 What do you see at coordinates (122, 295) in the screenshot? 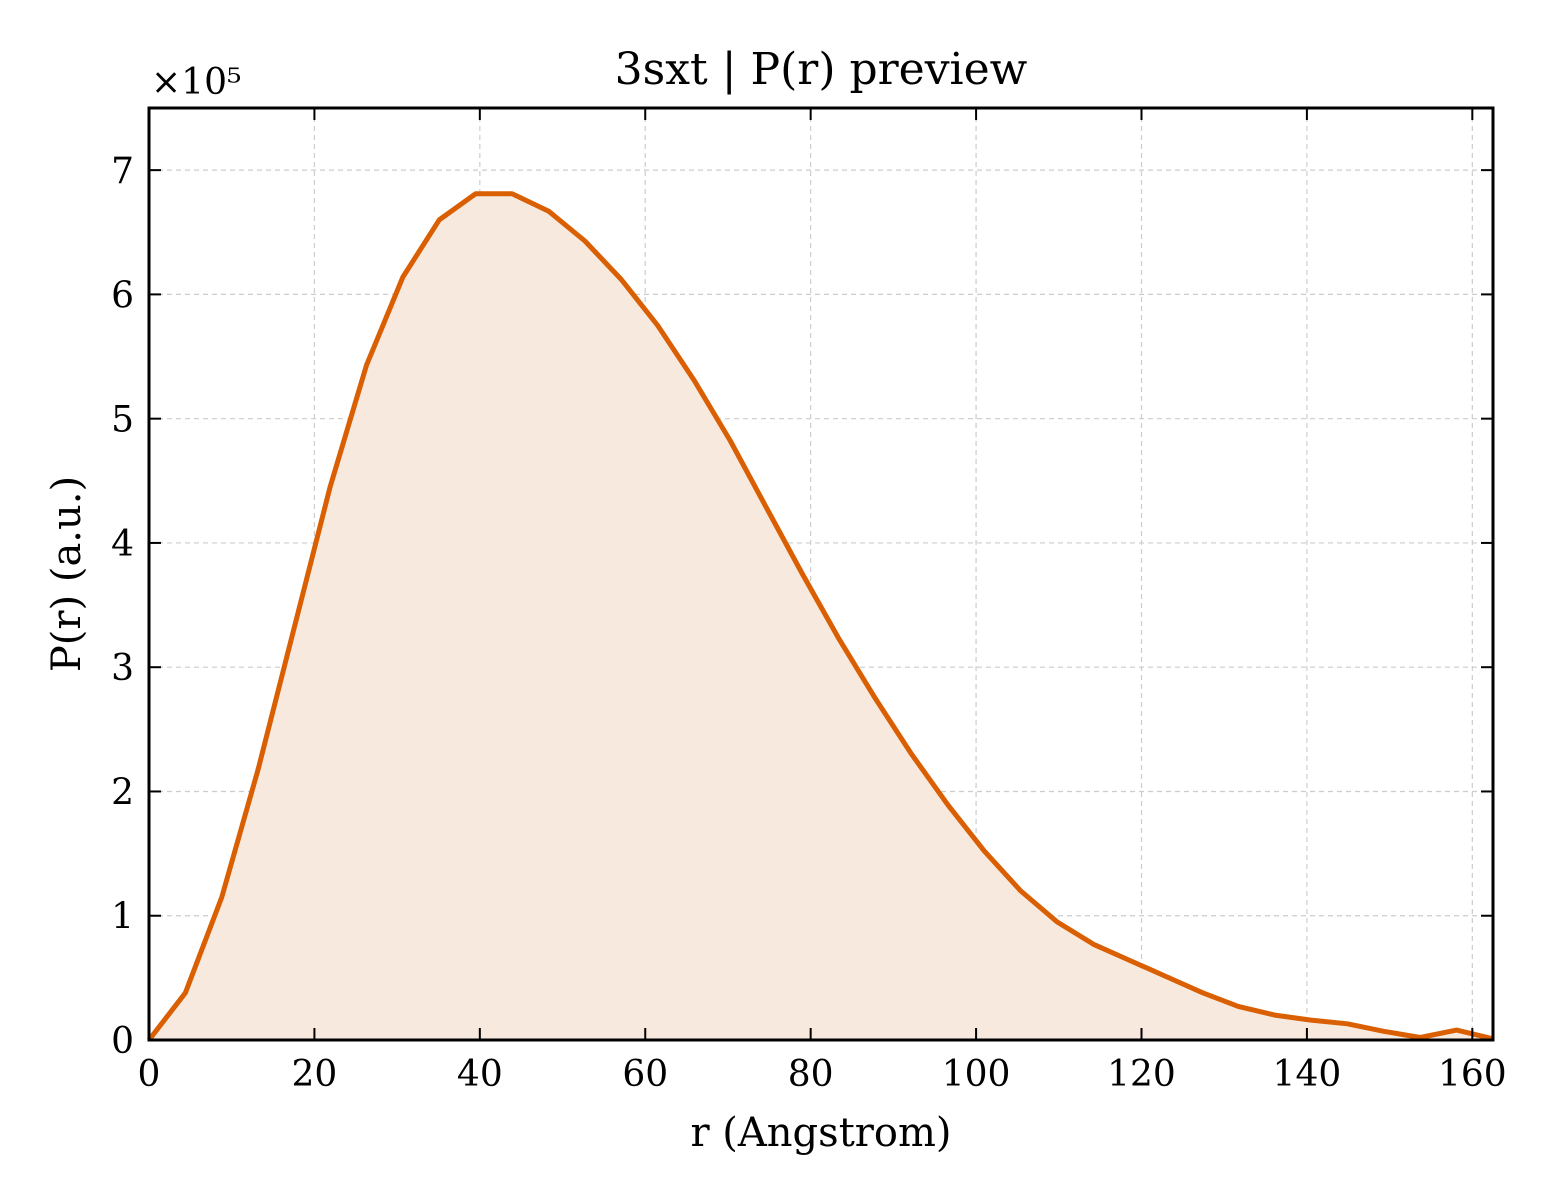
I see `y-tick-label: 6` at bounding box center [122, 295].